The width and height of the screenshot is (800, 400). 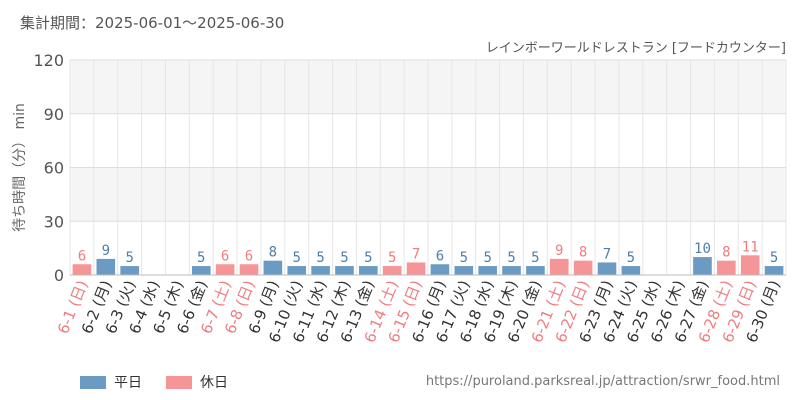 What do you see at coordinates (179, 382) in the screenshot?
I see `legend-holiday-swatch` at bounding box center [179, 382].